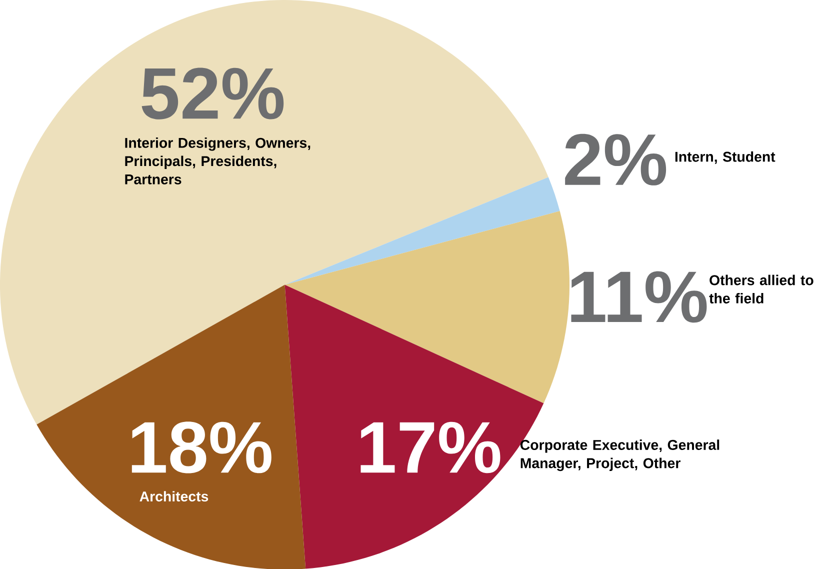 The width and height of the screenshot is (827, 569). I want to click on data-label: 18%, so click(202, 448).